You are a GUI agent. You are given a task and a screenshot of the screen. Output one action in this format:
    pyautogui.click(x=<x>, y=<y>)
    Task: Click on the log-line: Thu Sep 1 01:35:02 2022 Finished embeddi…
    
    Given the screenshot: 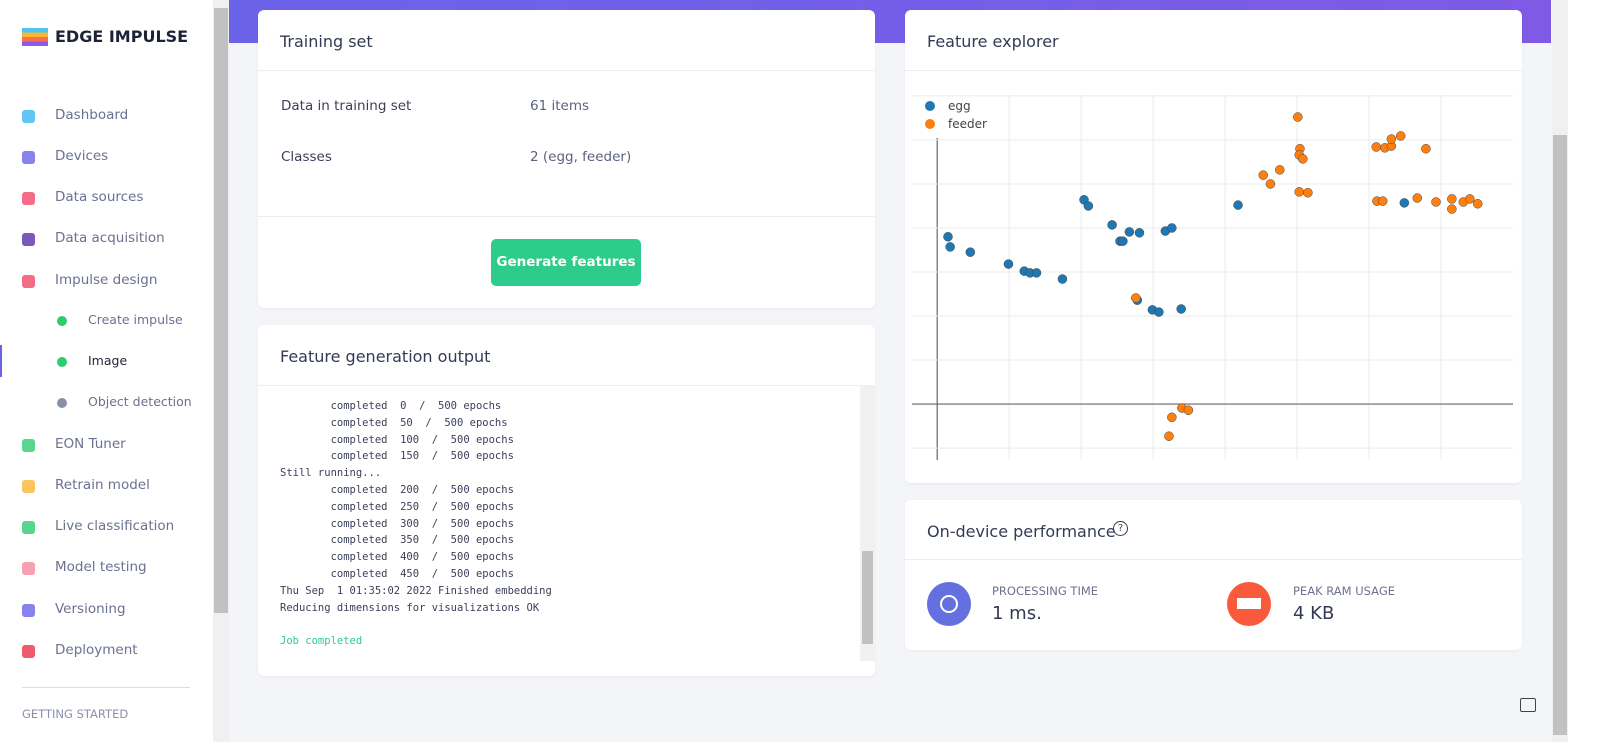 What is the action you would take?
    pyautogui.click(x=416, y=590)
    